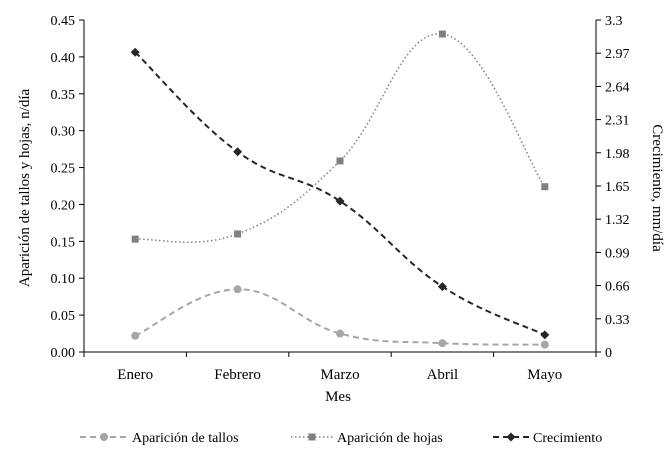  Describe the element at coordinates (617, 253) in the screenshot. I see `y-right-tick-label: 0.99` at that location.